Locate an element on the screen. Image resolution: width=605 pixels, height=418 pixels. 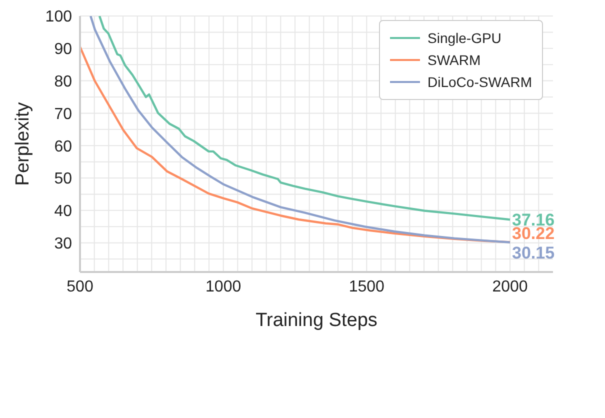
x-tick-label: 2000 is located at coordinates (510, 287).